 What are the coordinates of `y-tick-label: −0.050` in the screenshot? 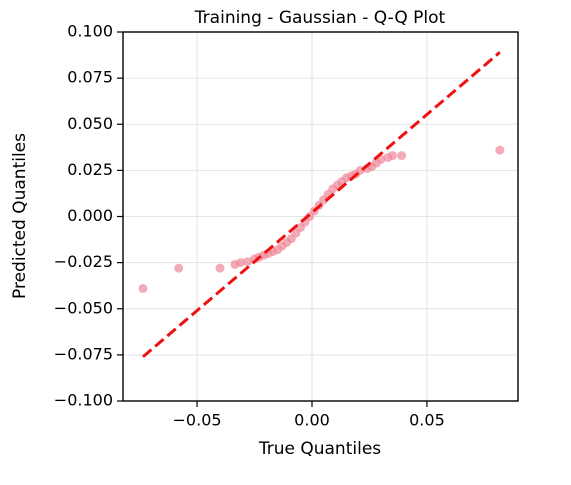 It's located at (83, 307).